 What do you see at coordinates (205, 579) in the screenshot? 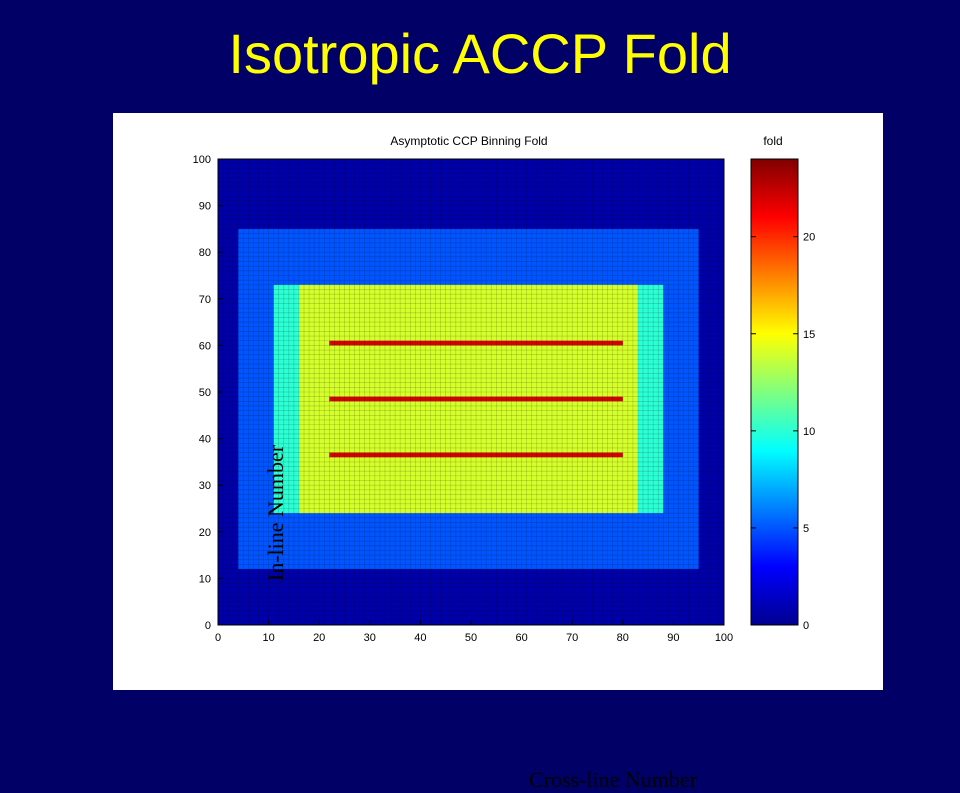
I see `y-tick-label: 10` at bounding box center [205, 579].